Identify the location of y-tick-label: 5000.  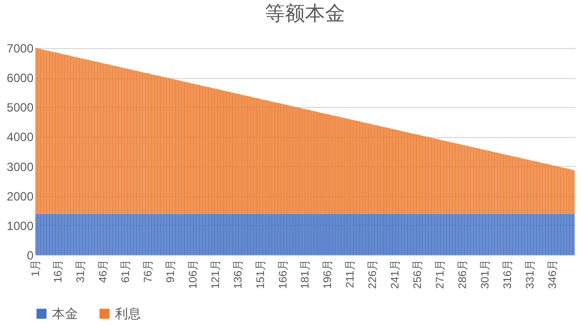
(20, 107).